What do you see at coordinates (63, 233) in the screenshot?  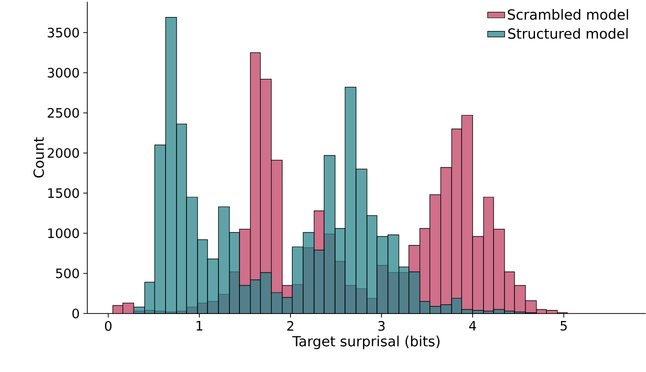 I see `y-tick-label: 1000` at bounding box center [63, 233].